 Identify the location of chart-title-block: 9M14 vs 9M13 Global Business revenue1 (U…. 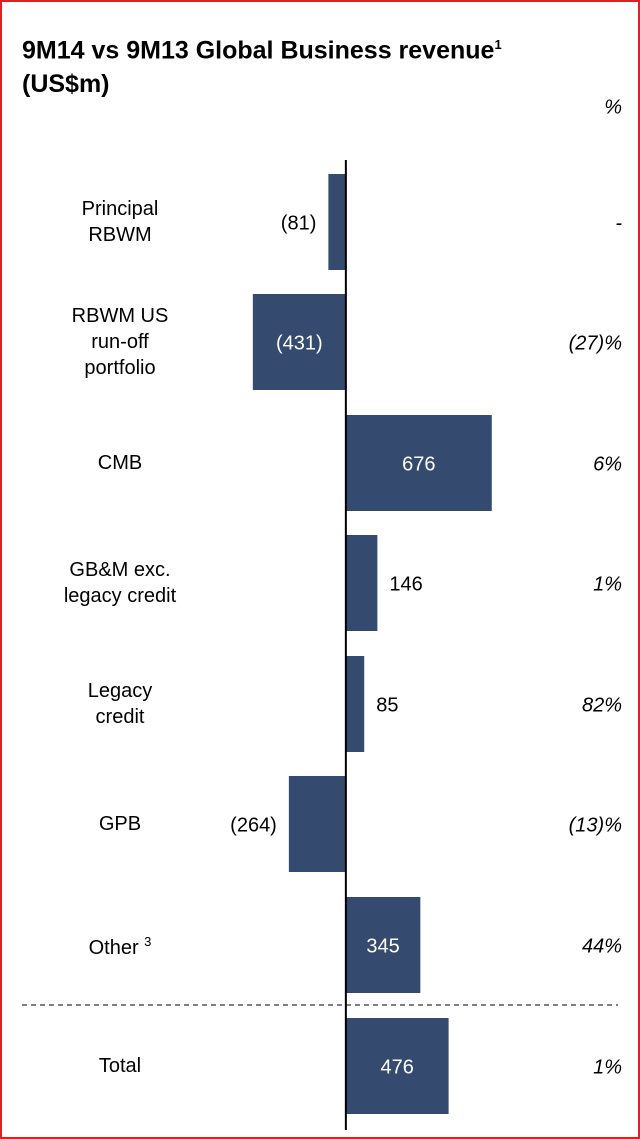
(262, 64).